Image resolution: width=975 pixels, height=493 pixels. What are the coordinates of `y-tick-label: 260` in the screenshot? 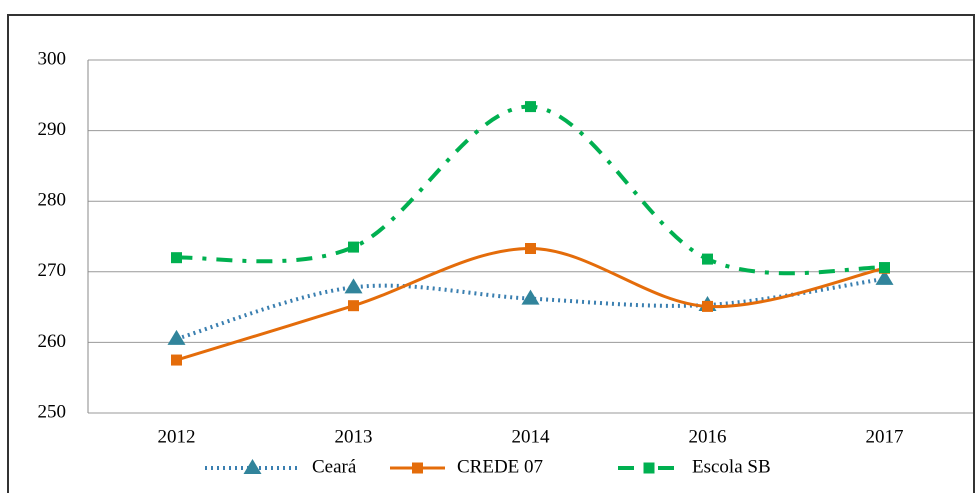 It's located at (52, 341).